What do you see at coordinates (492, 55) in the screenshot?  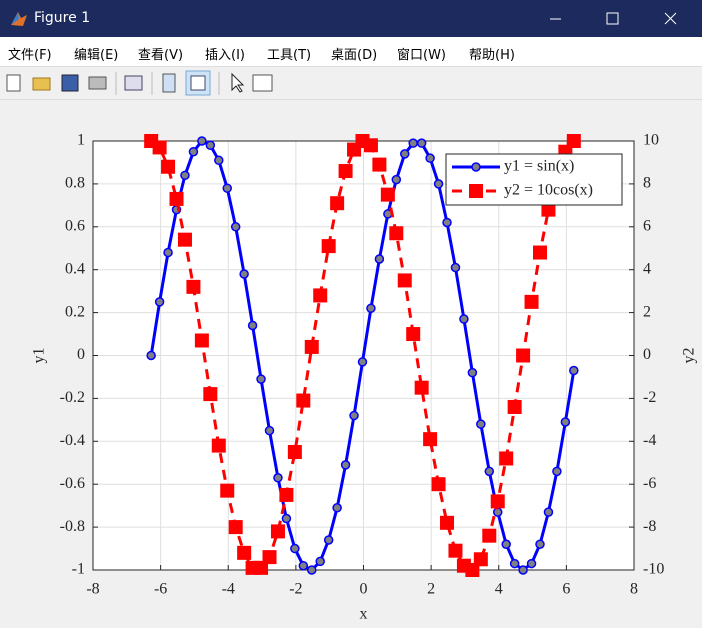 I see `menu-item: 帮助(H)` at bounding box center [492, 55].